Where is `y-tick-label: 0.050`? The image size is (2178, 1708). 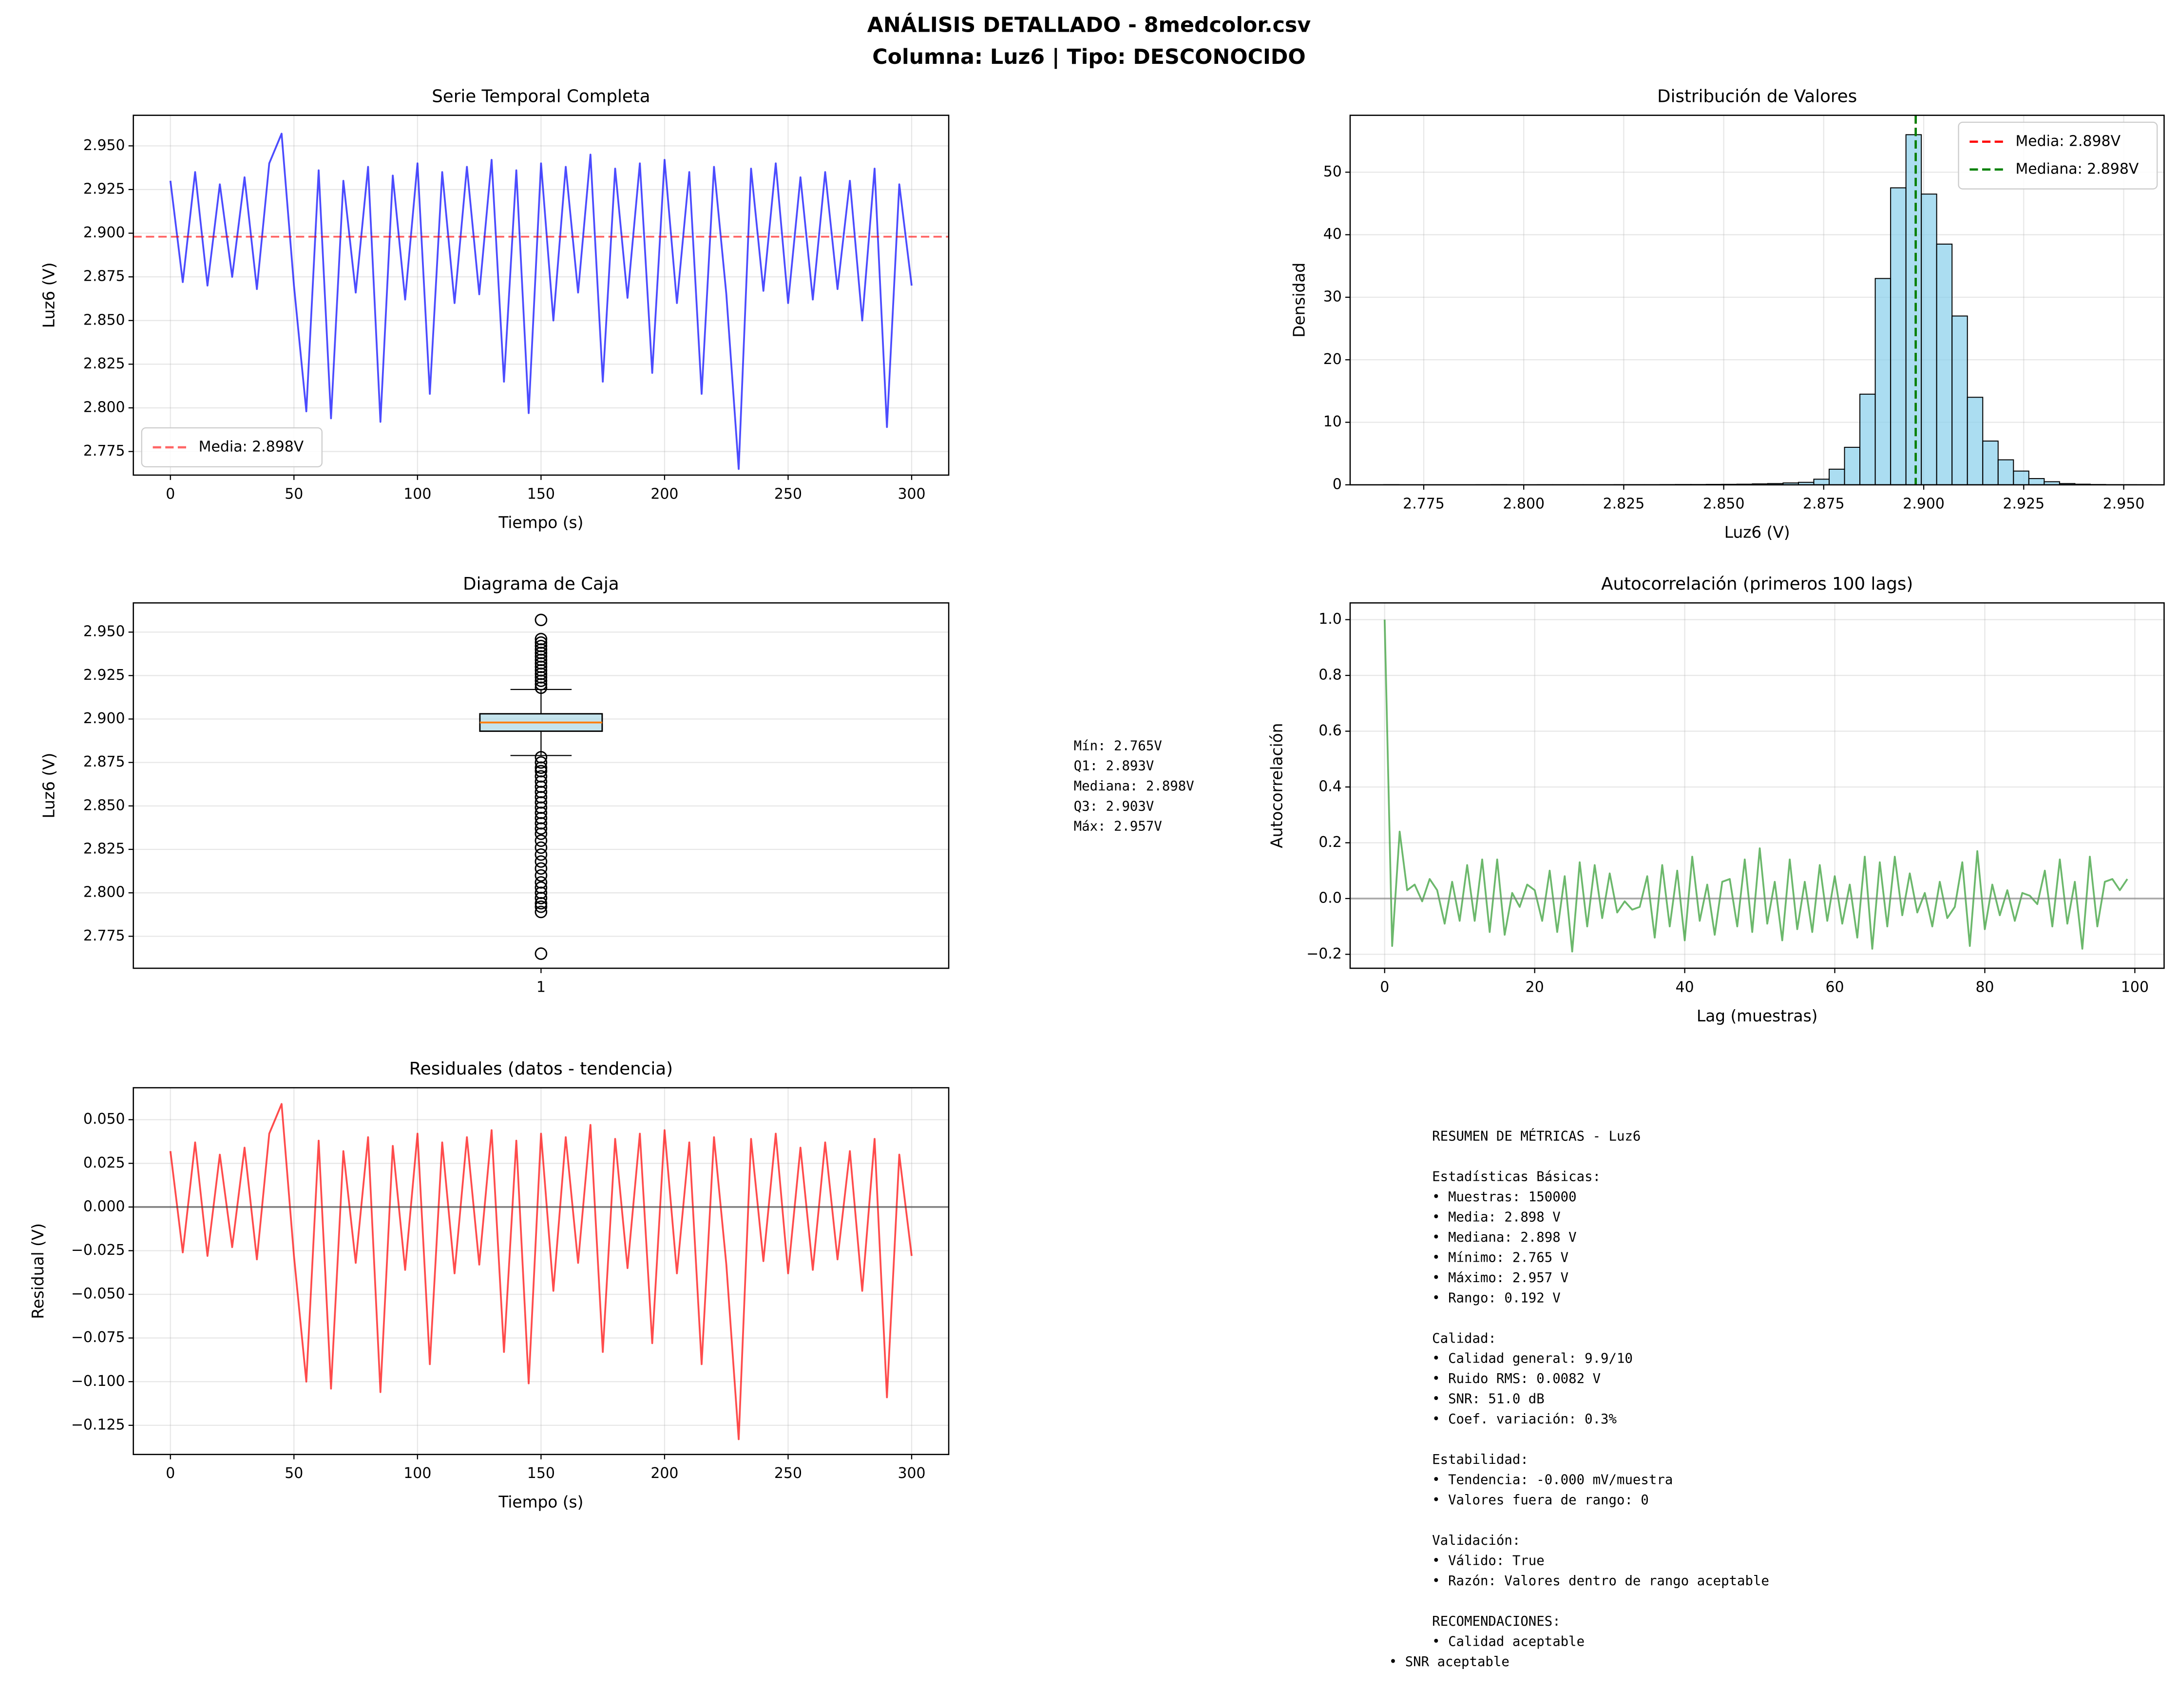
y-tick-label: 0.050 is located at coordinates (104, 1119).